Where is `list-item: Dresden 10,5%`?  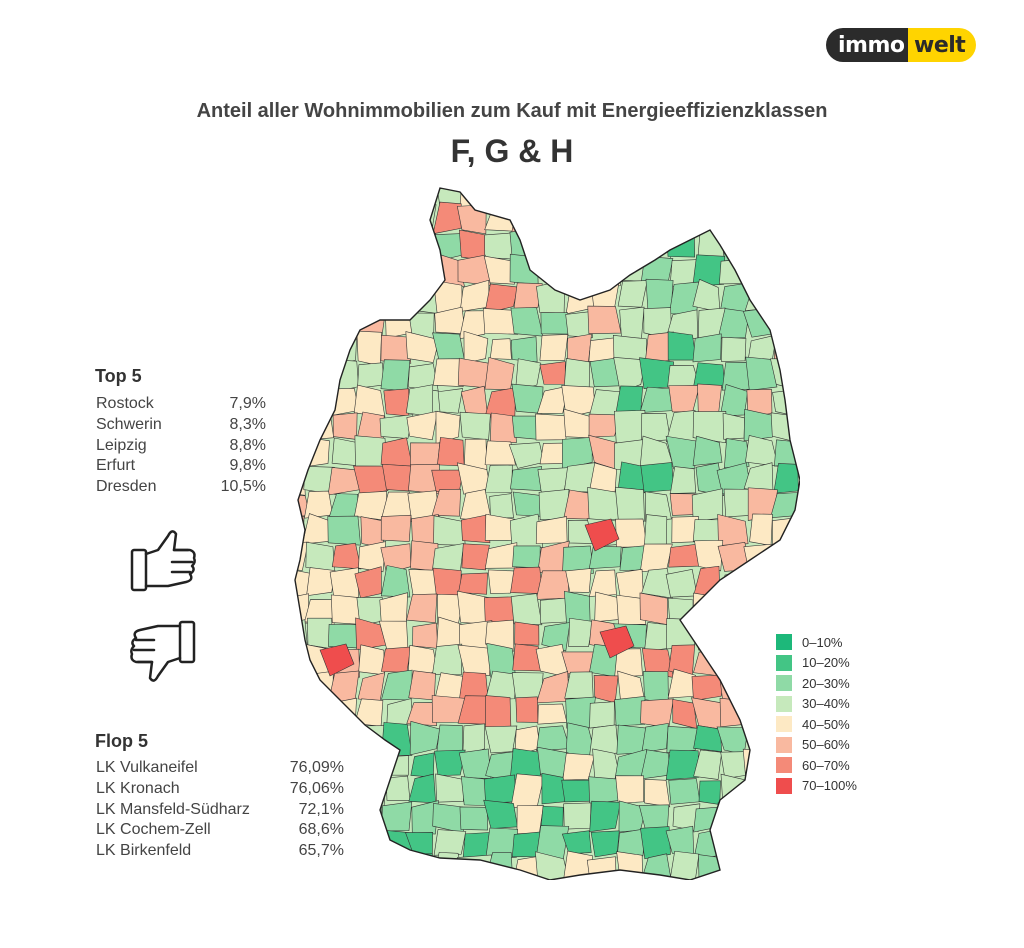
list-item: Dresden 10,5% is located at coordinates (181, 487).